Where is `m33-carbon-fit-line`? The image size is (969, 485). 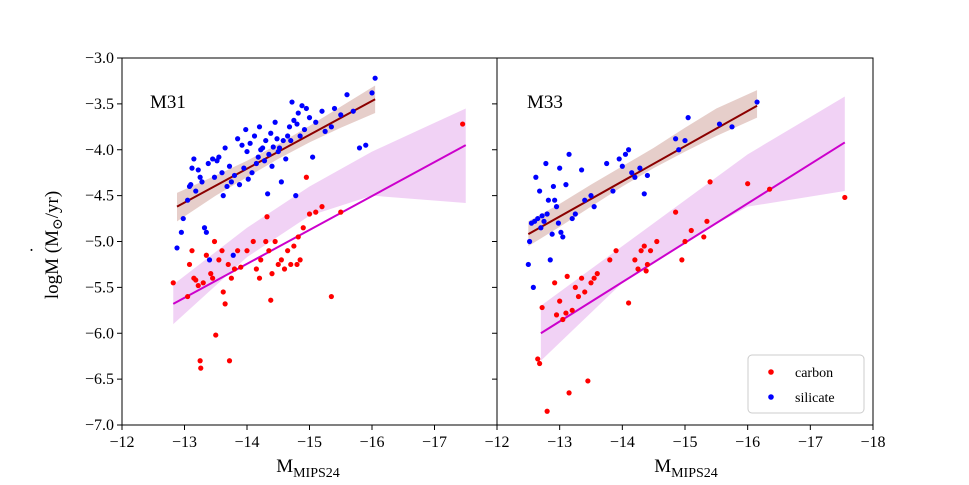 m33-carbon-fit-line is located at coordinates (693, 238).